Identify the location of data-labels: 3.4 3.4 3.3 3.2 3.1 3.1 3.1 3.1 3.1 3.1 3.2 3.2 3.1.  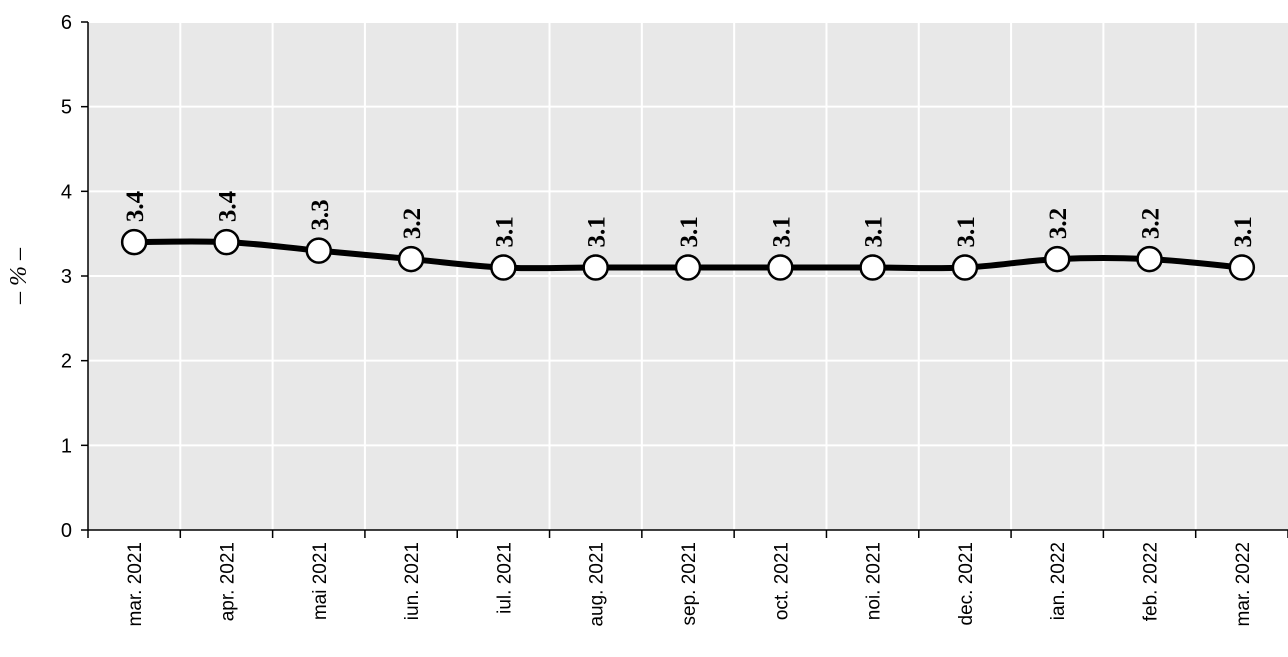
(689, 218).